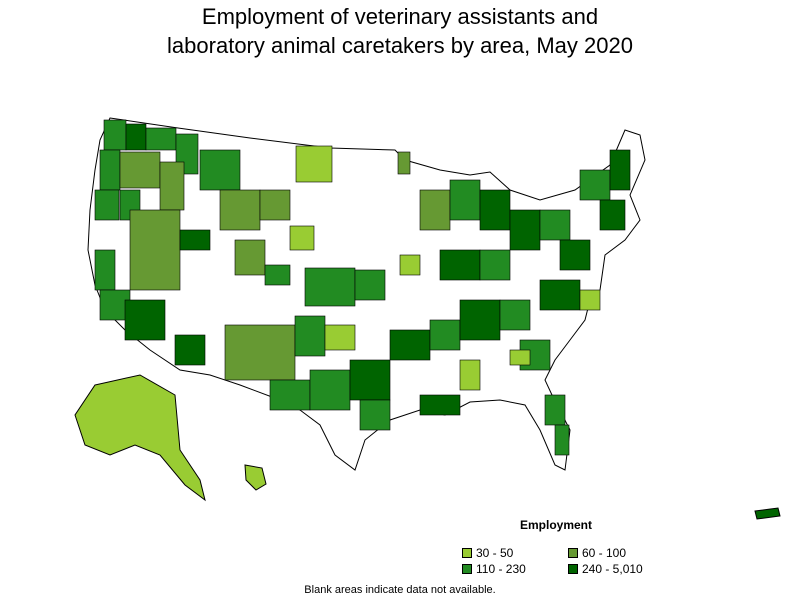  I want to click on legend-label: 30 - 50, so click(495, 553).